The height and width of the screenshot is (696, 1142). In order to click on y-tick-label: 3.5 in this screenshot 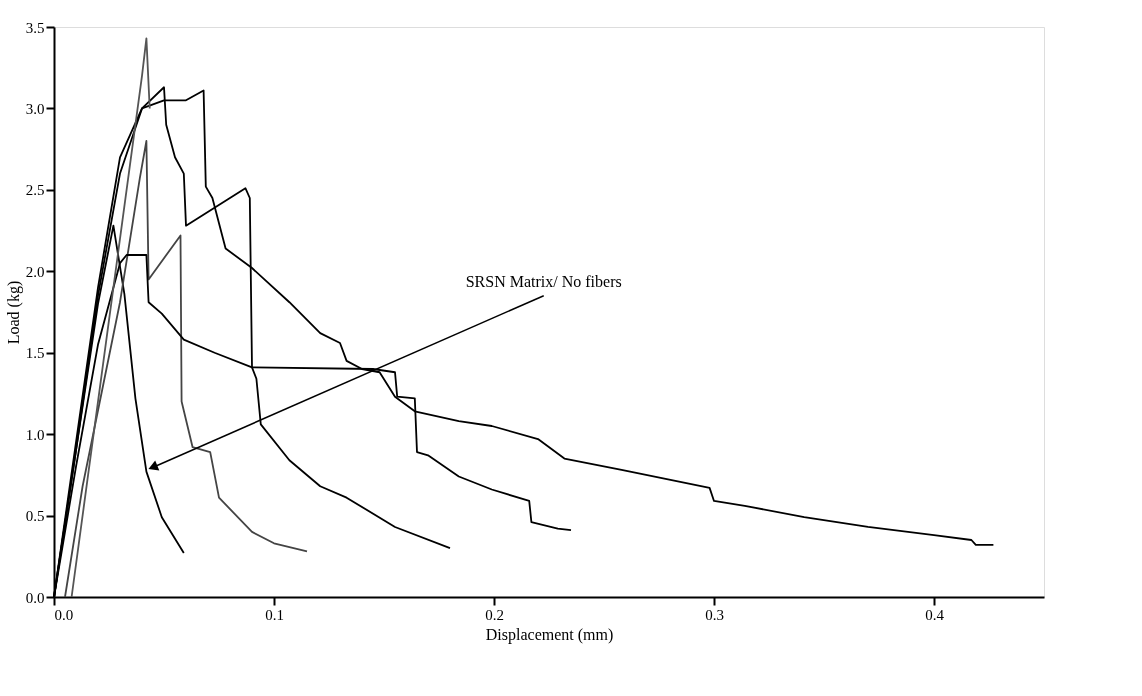, I will do `click(35, 27)`.